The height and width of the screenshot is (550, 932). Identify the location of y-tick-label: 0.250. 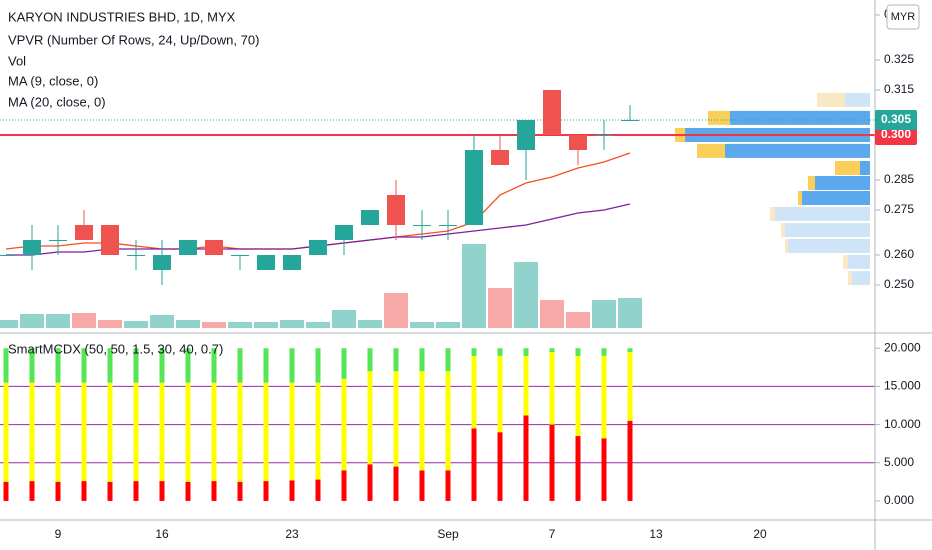
(899, 284).